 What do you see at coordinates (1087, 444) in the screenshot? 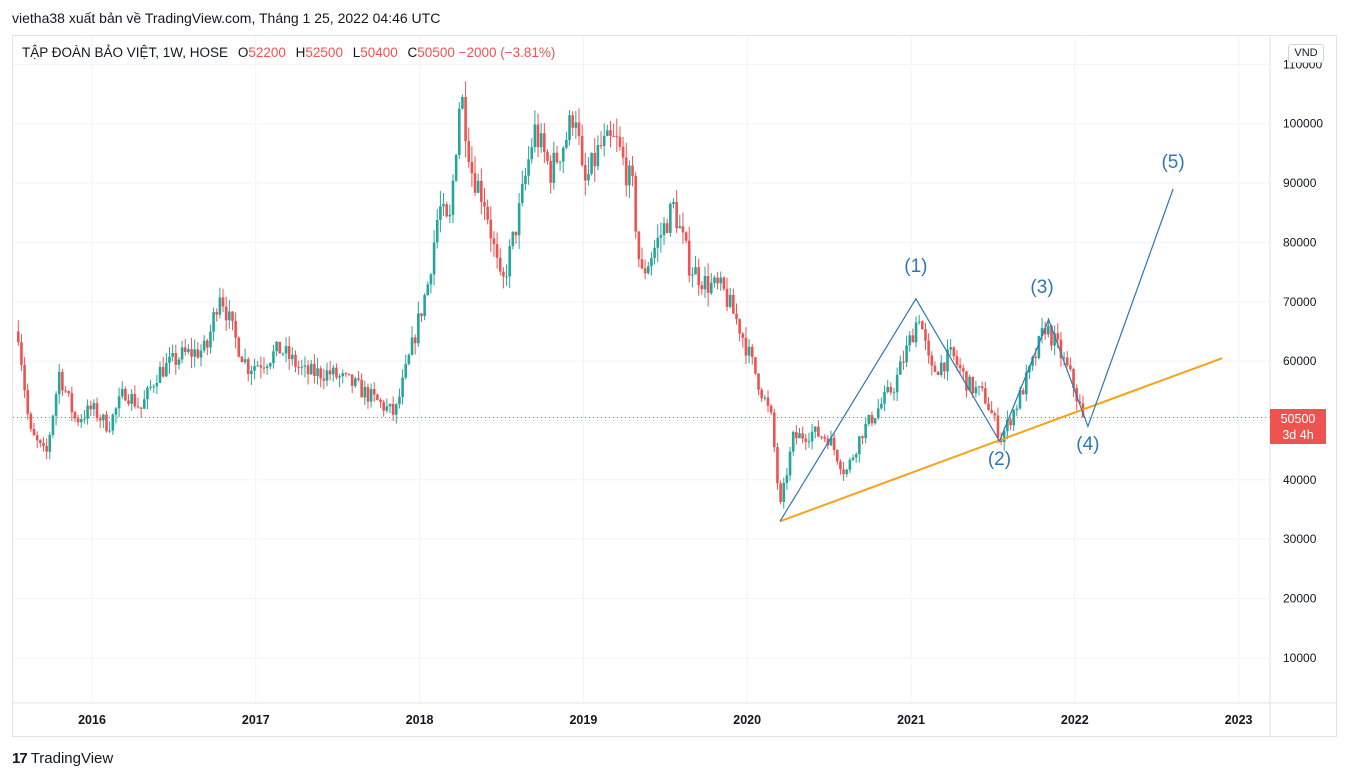
I see `wave-label: (4)` at bounding box center [1087, 444].